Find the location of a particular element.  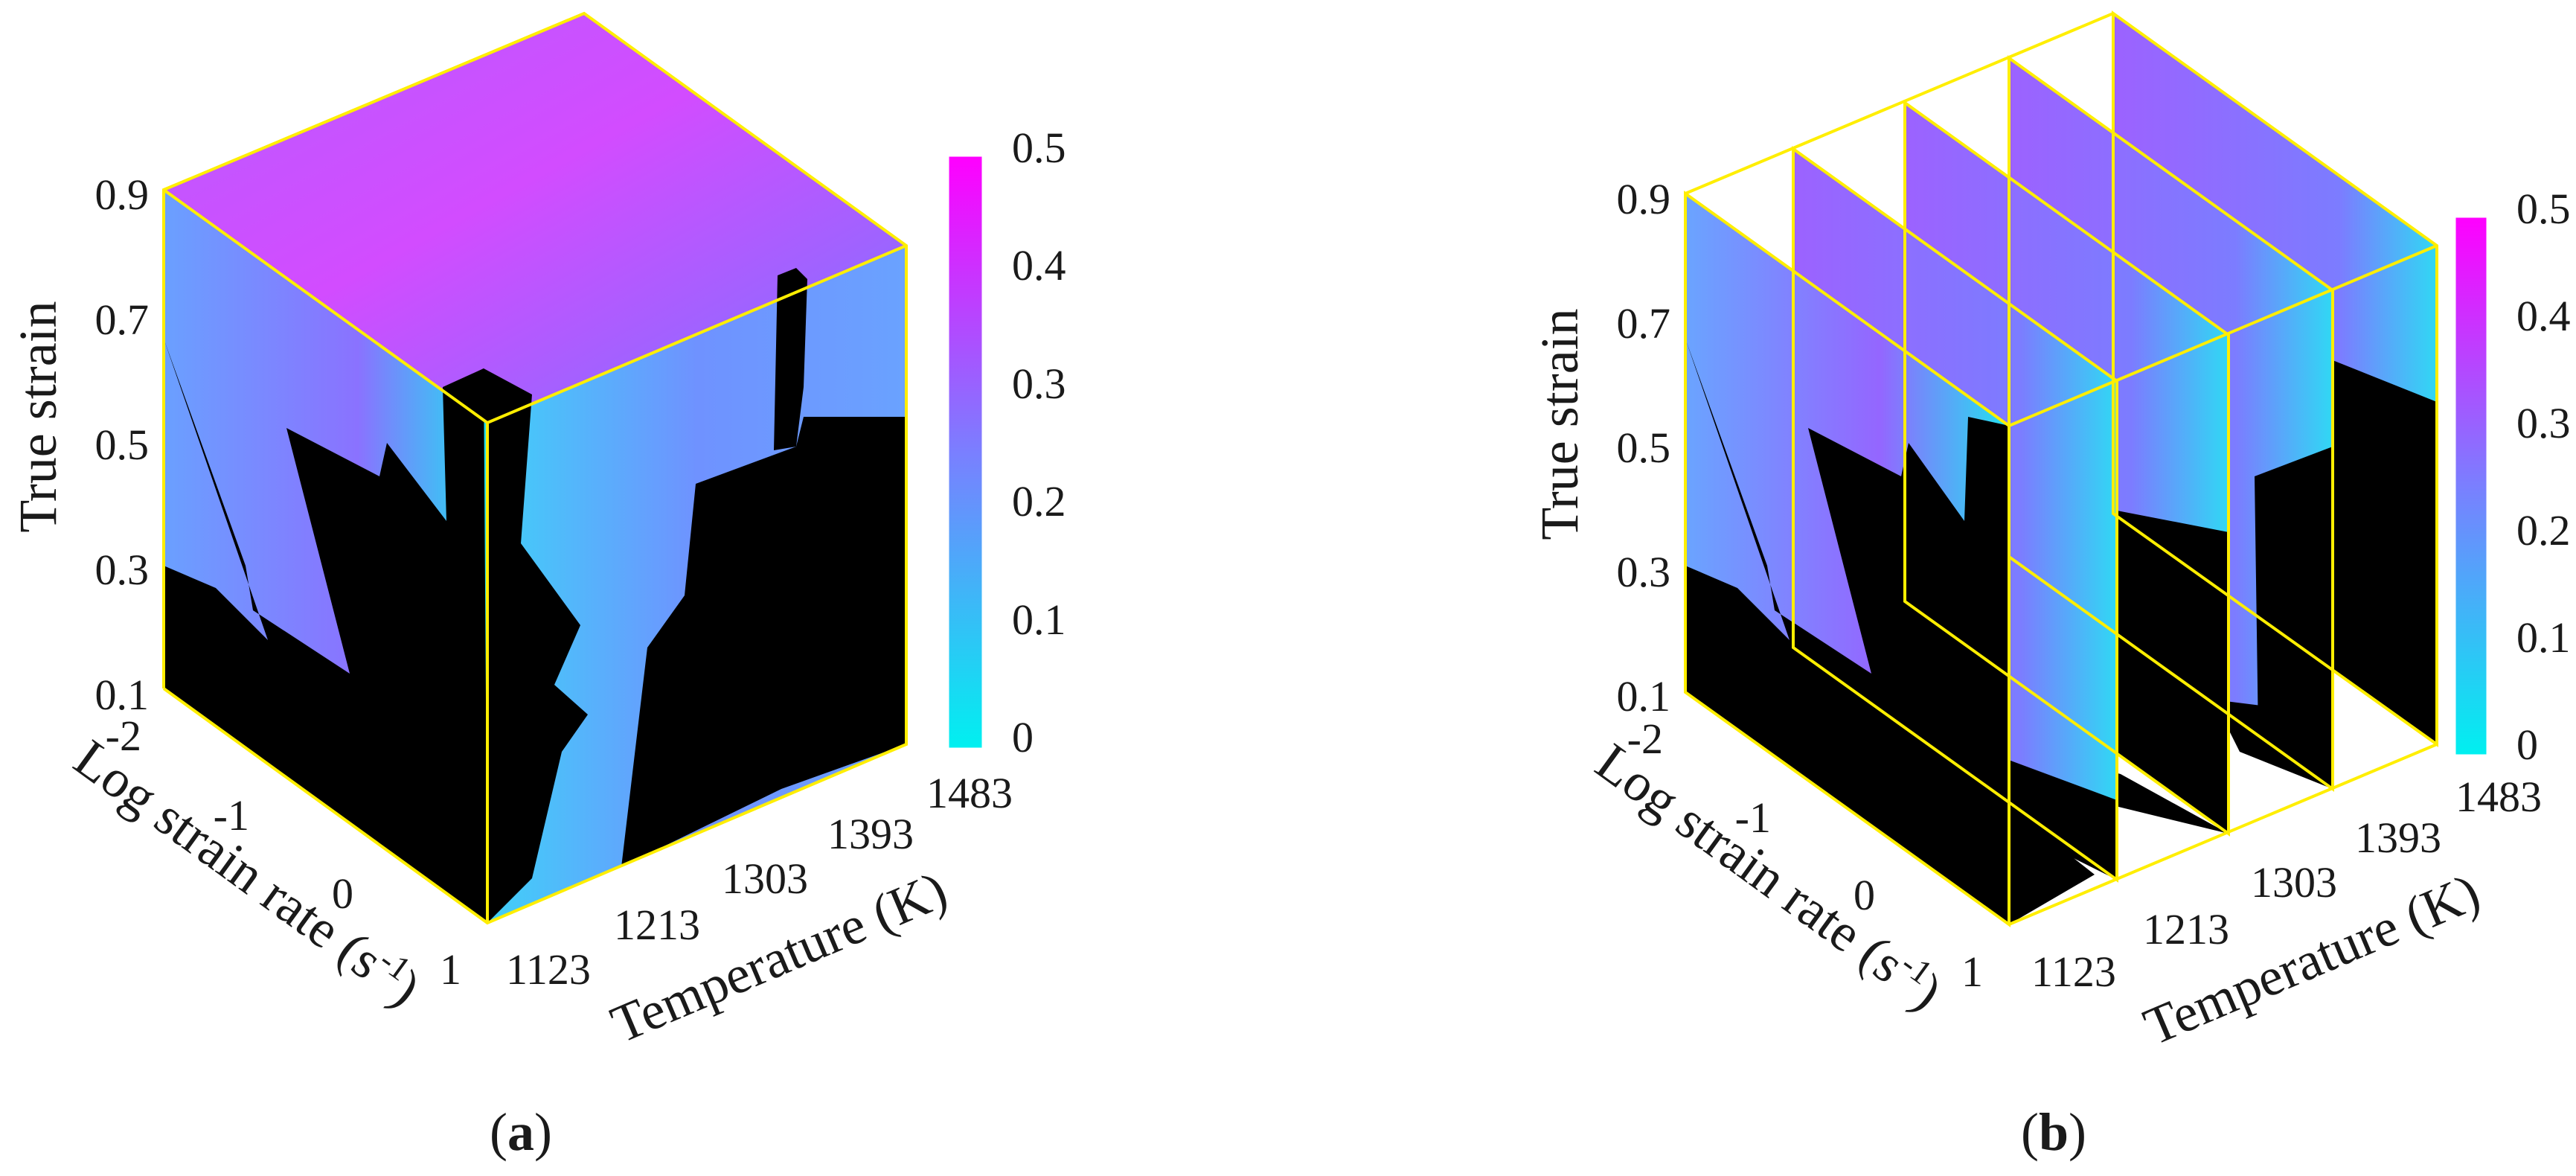

top-face is located at coordinates (535, 218).